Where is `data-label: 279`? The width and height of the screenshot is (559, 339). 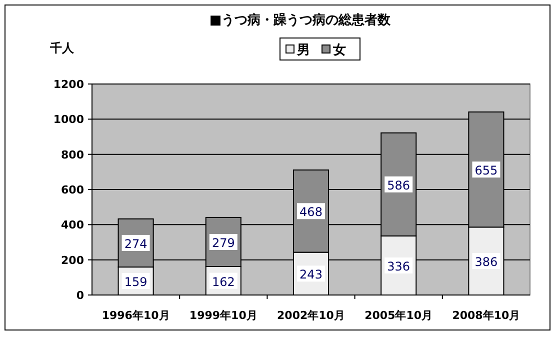
data-label: 279 is located at coordinates (223, 243).